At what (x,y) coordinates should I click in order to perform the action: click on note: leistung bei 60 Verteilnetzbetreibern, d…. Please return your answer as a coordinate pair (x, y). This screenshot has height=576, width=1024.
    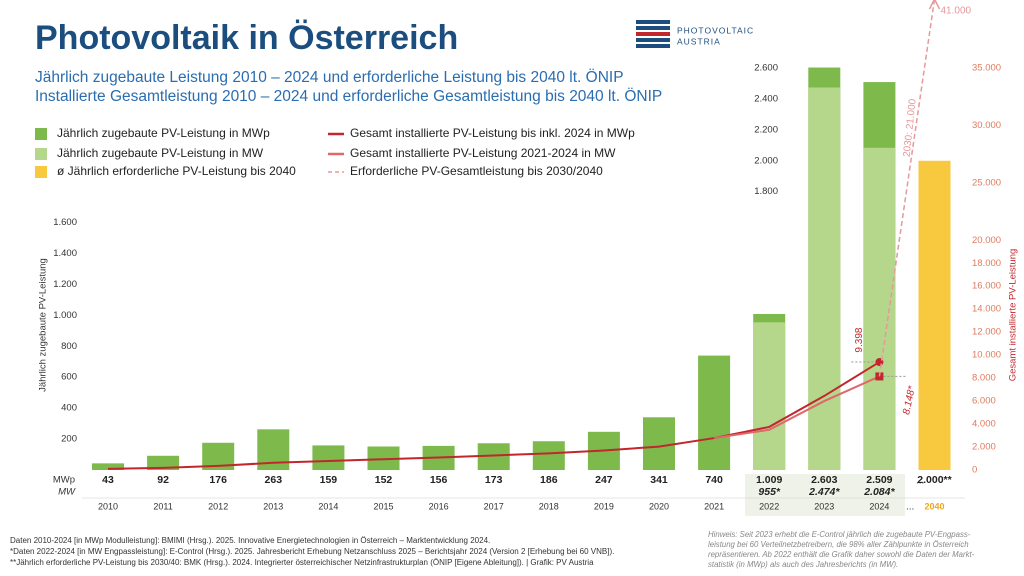
    Looking at the image, I should click on (838, 544).